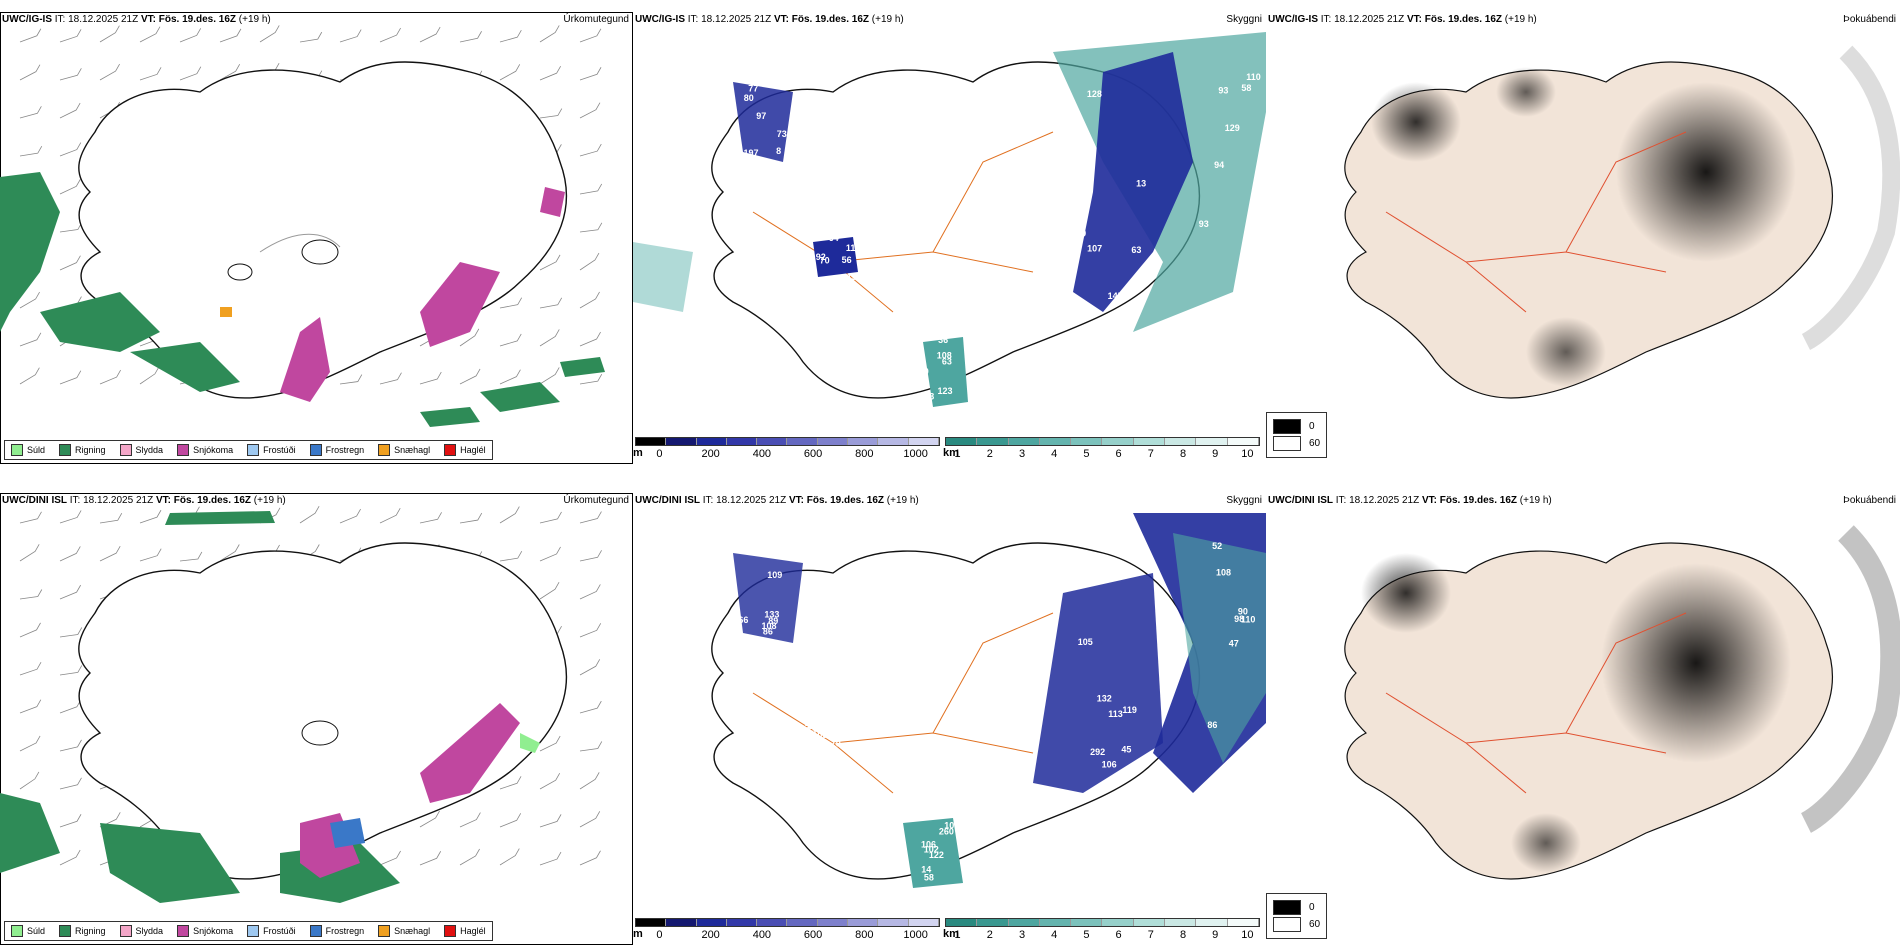 The height and width of the screenshot is (950, 1900). Describe the element at coordinates (1234, 644) in the screenshot. I see `visibility-value-label: 47` at that location.